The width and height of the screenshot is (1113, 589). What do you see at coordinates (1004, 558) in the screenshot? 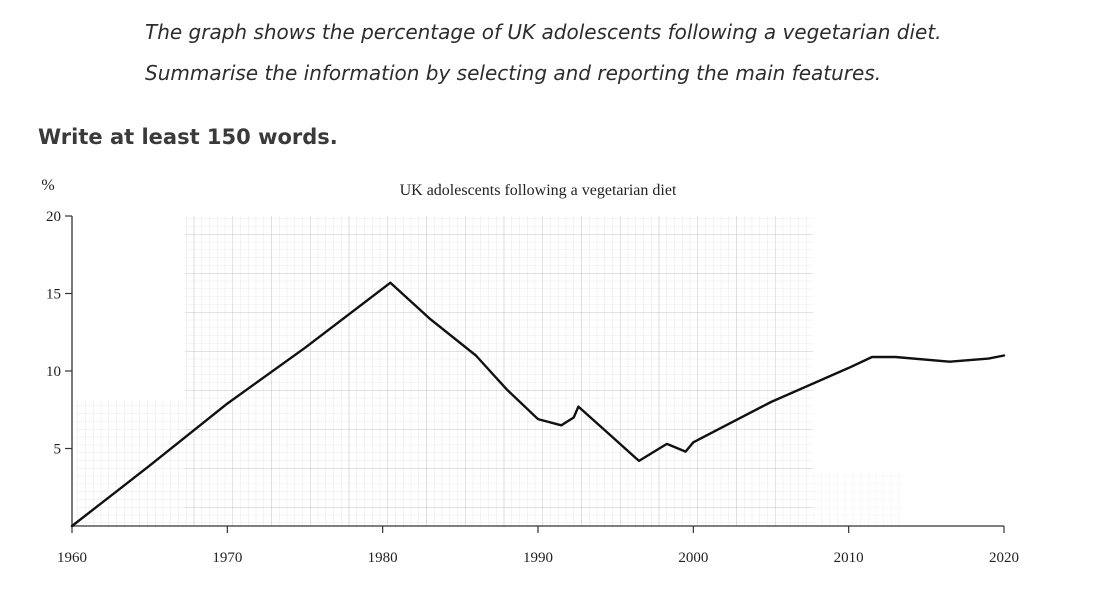
I see `x-tick-label: 2020` at bounding box center [1004, 558].